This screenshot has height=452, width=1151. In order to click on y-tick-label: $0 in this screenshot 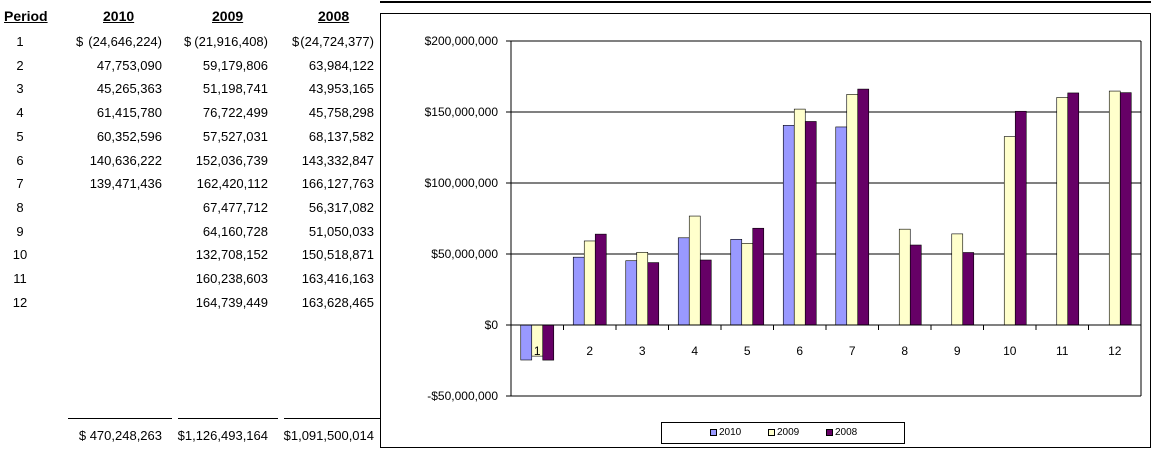, I will do `click(492, 325)`.